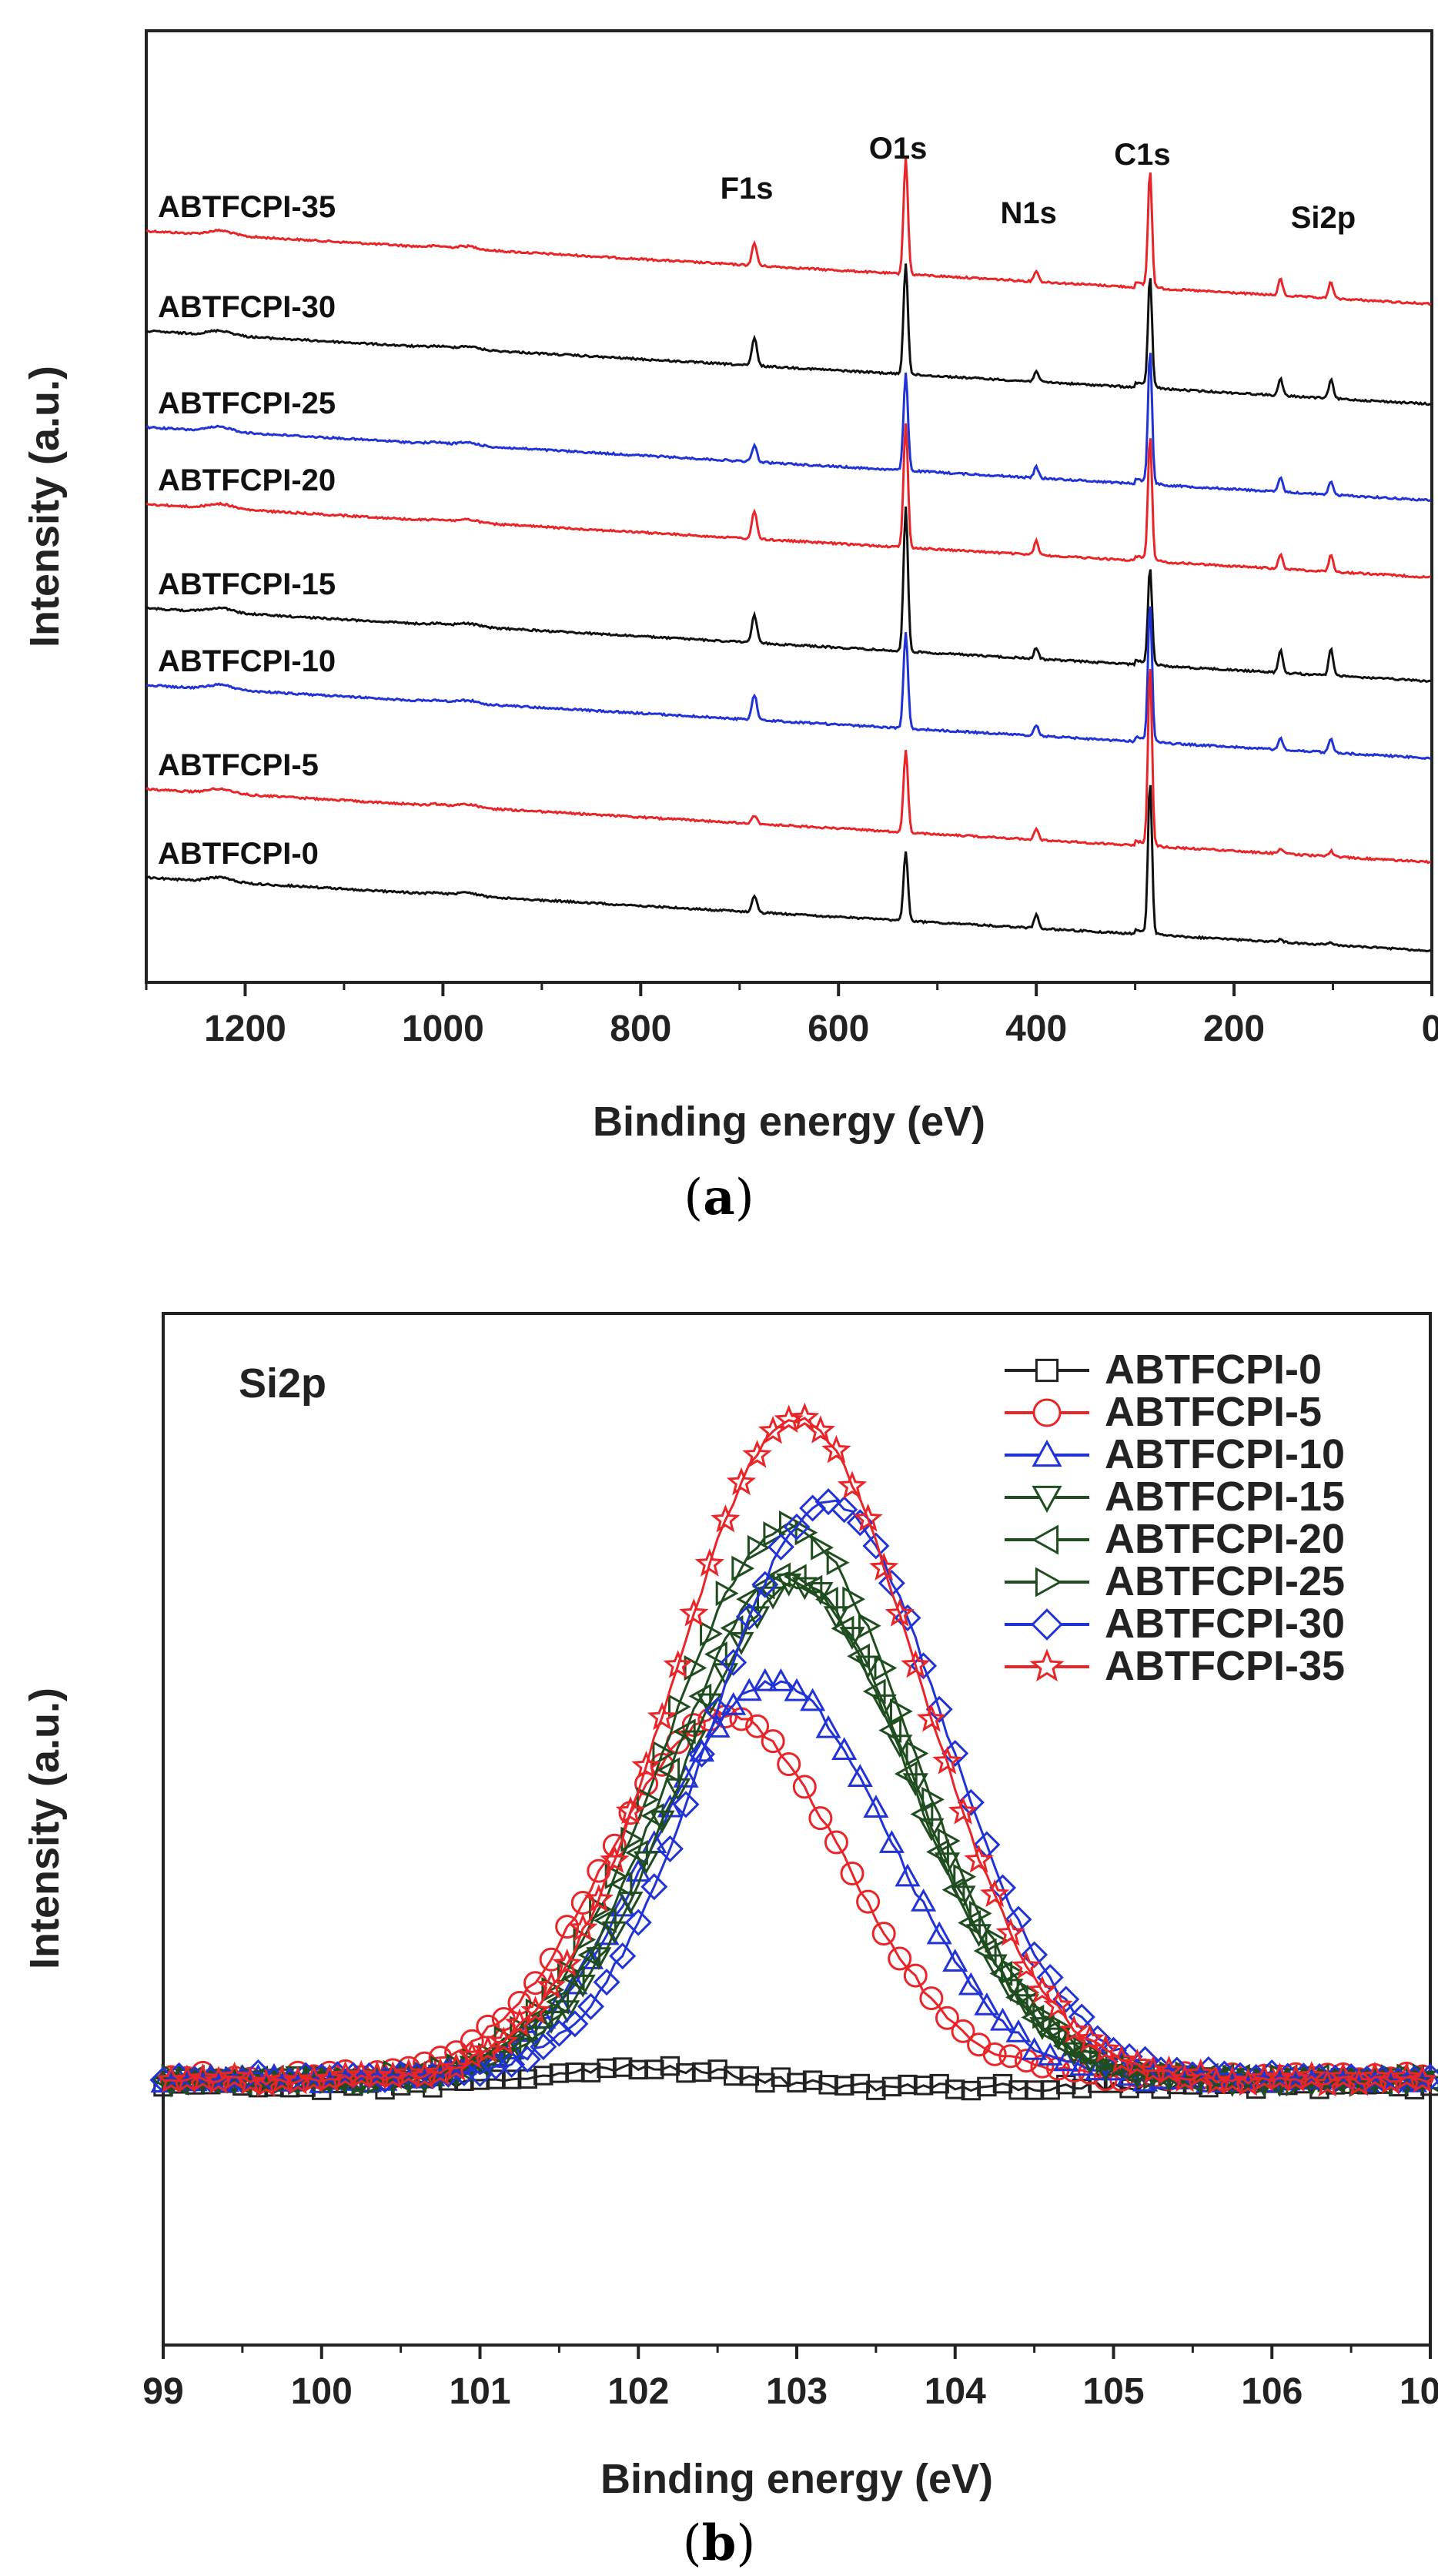 The width and height of the screenshot is (1438, 2576). Describe the element at coordinates (247, 480) in the screenshot. I see `series-label-abtfcpi-20: ABTFCPI-20` at that location.